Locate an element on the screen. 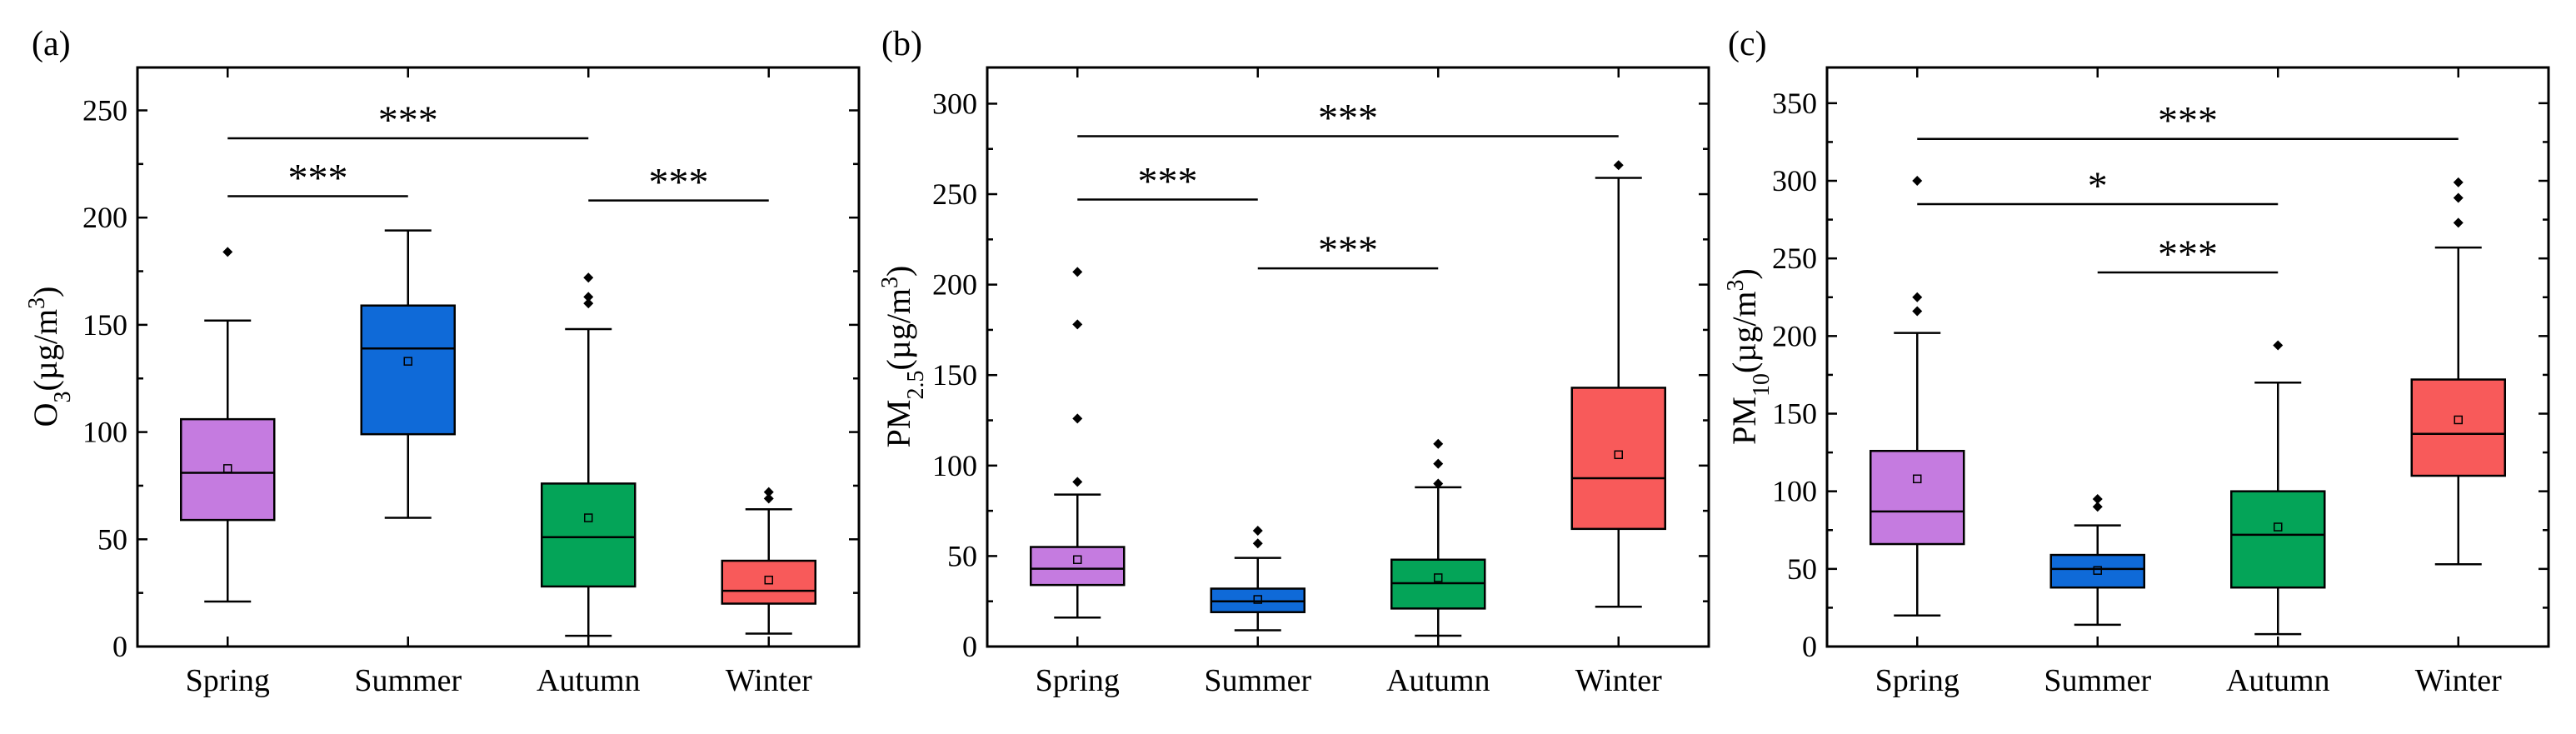  significance-autumn-winter: *** is located at coordinates (678, 183).